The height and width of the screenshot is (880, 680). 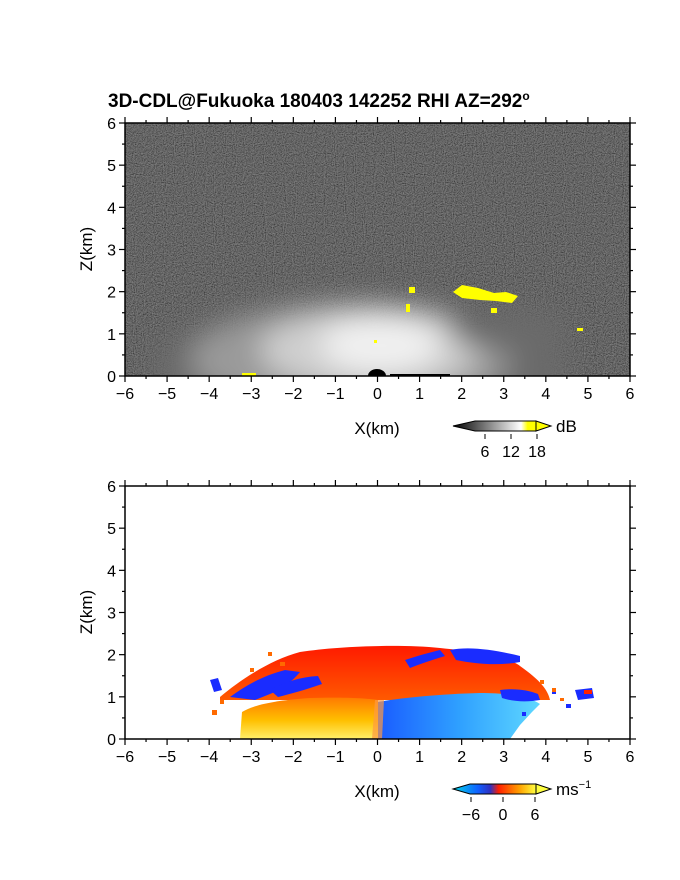 What do you see at coordinates (319, 100) in the screenshot?
I see `chart-title: 3D-CDL@Fukuoka 180403 142252 RHI AZ=292o` at bounding box center [319, 100].